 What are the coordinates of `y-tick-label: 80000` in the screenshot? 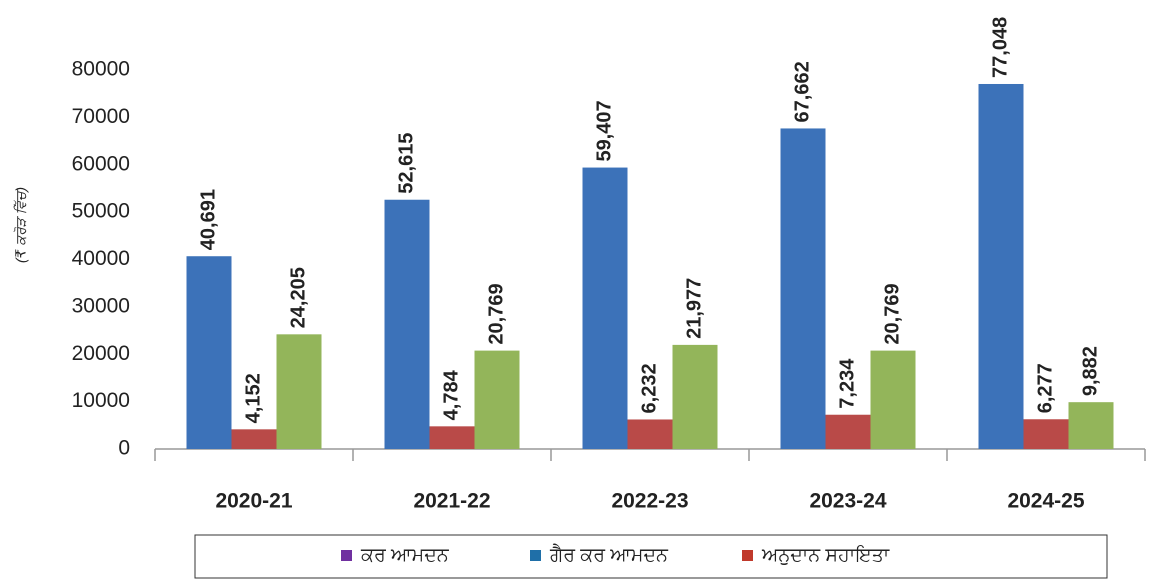 It's located at (101, 69).